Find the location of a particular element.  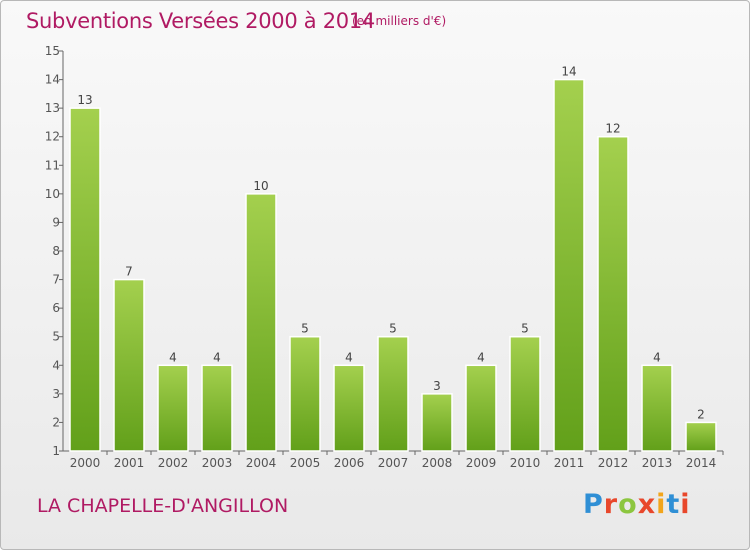

bar-2007 is located at coordinates (393, 393).